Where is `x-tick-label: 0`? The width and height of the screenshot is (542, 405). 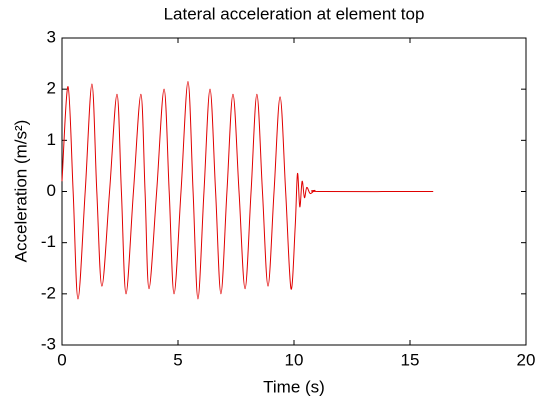
x-tick-label: 0 is located at coordinates (61, 359).